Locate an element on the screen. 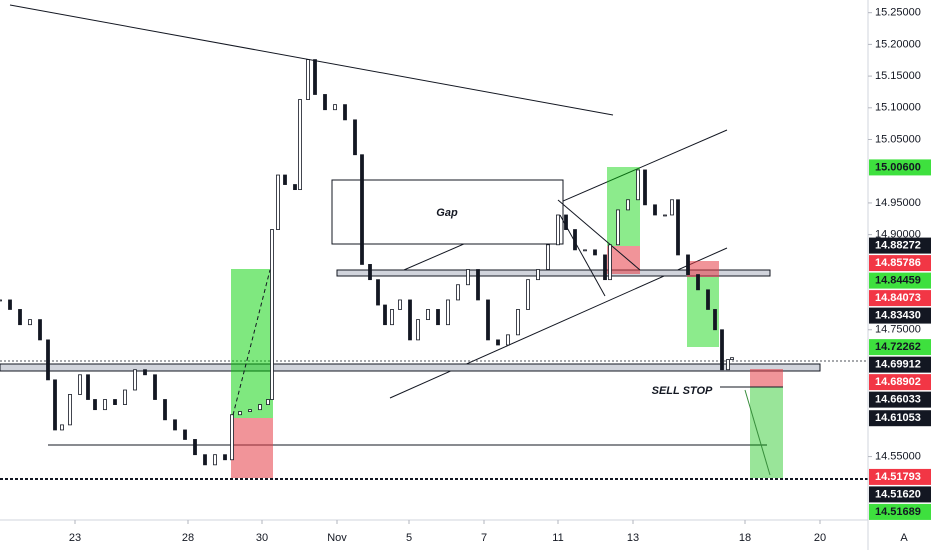 The height and width of the screenshot is (550, 932). arrow is located at coordinates (251, 342).